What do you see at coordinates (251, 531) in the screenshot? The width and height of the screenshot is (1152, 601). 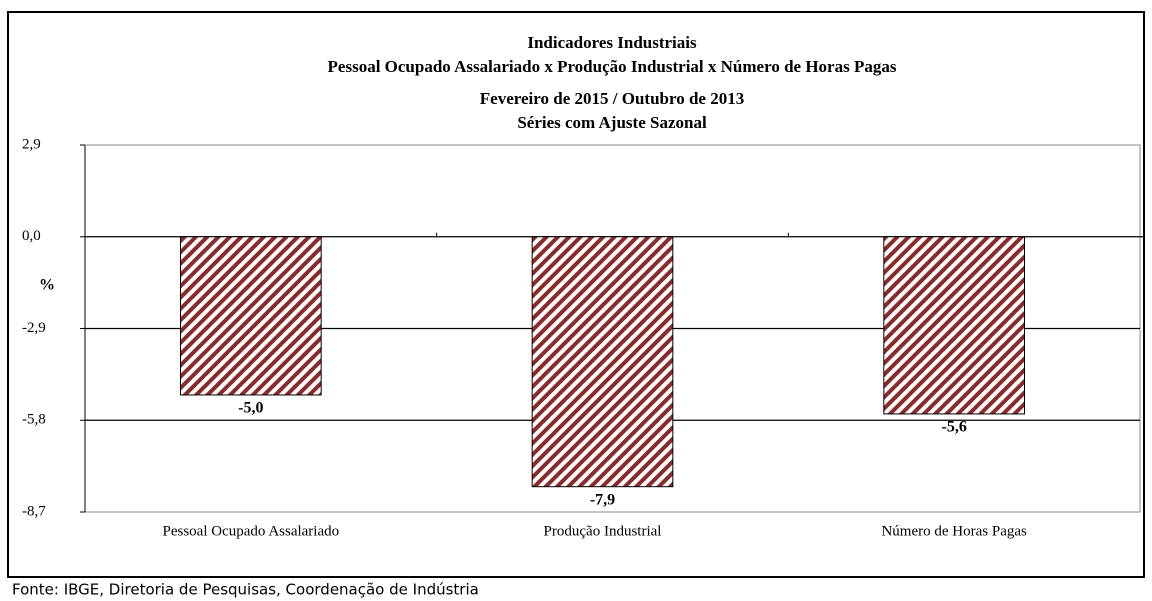 I see `x-tick-label: Pessoal Ocupado Assalariado` at bounding box center [251, 531].